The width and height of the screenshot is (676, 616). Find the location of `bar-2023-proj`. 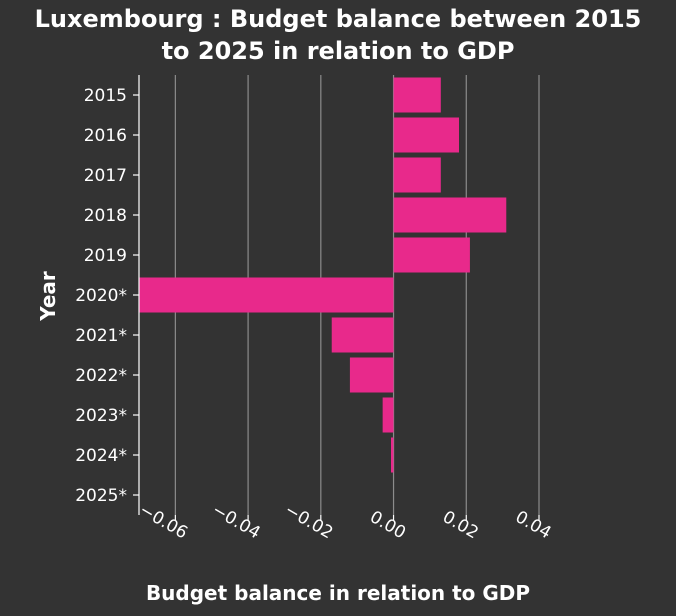

bar-2023-proj is located at coordinates (388, 415).